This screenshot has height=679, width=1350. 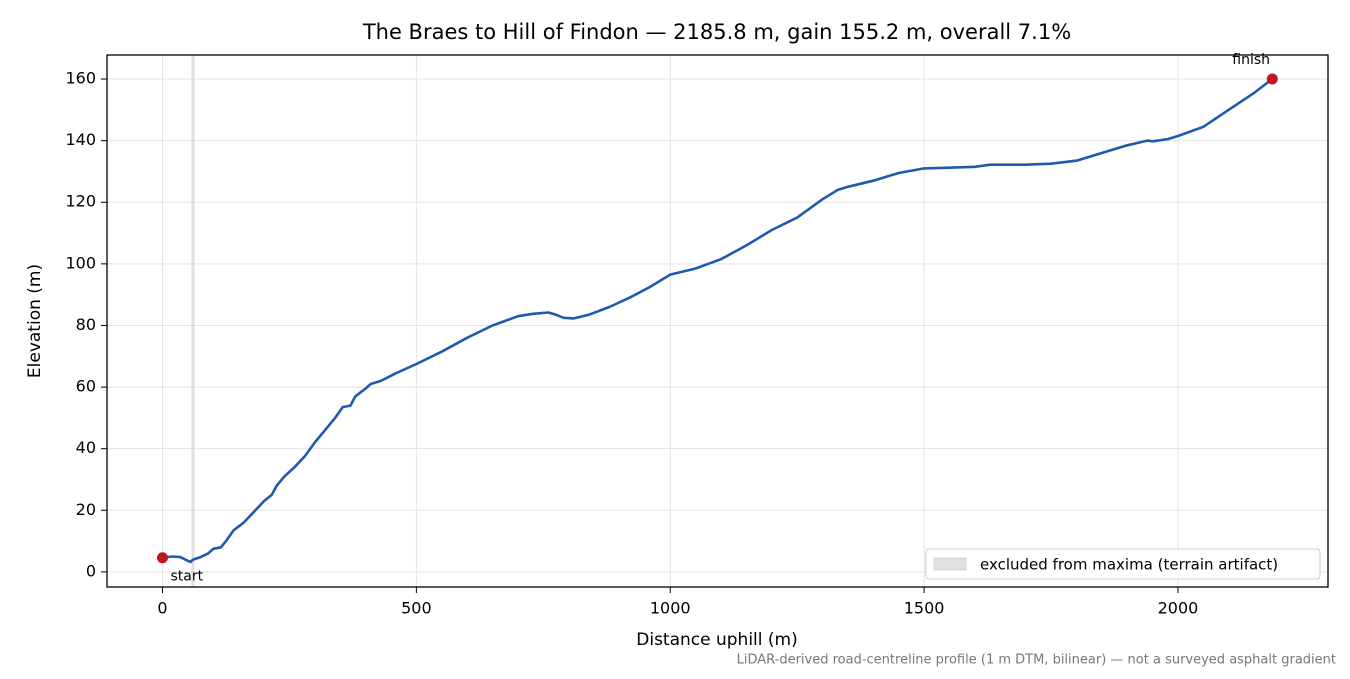 I want to click on y-tick-label: 80, so click(x=86, y=324).